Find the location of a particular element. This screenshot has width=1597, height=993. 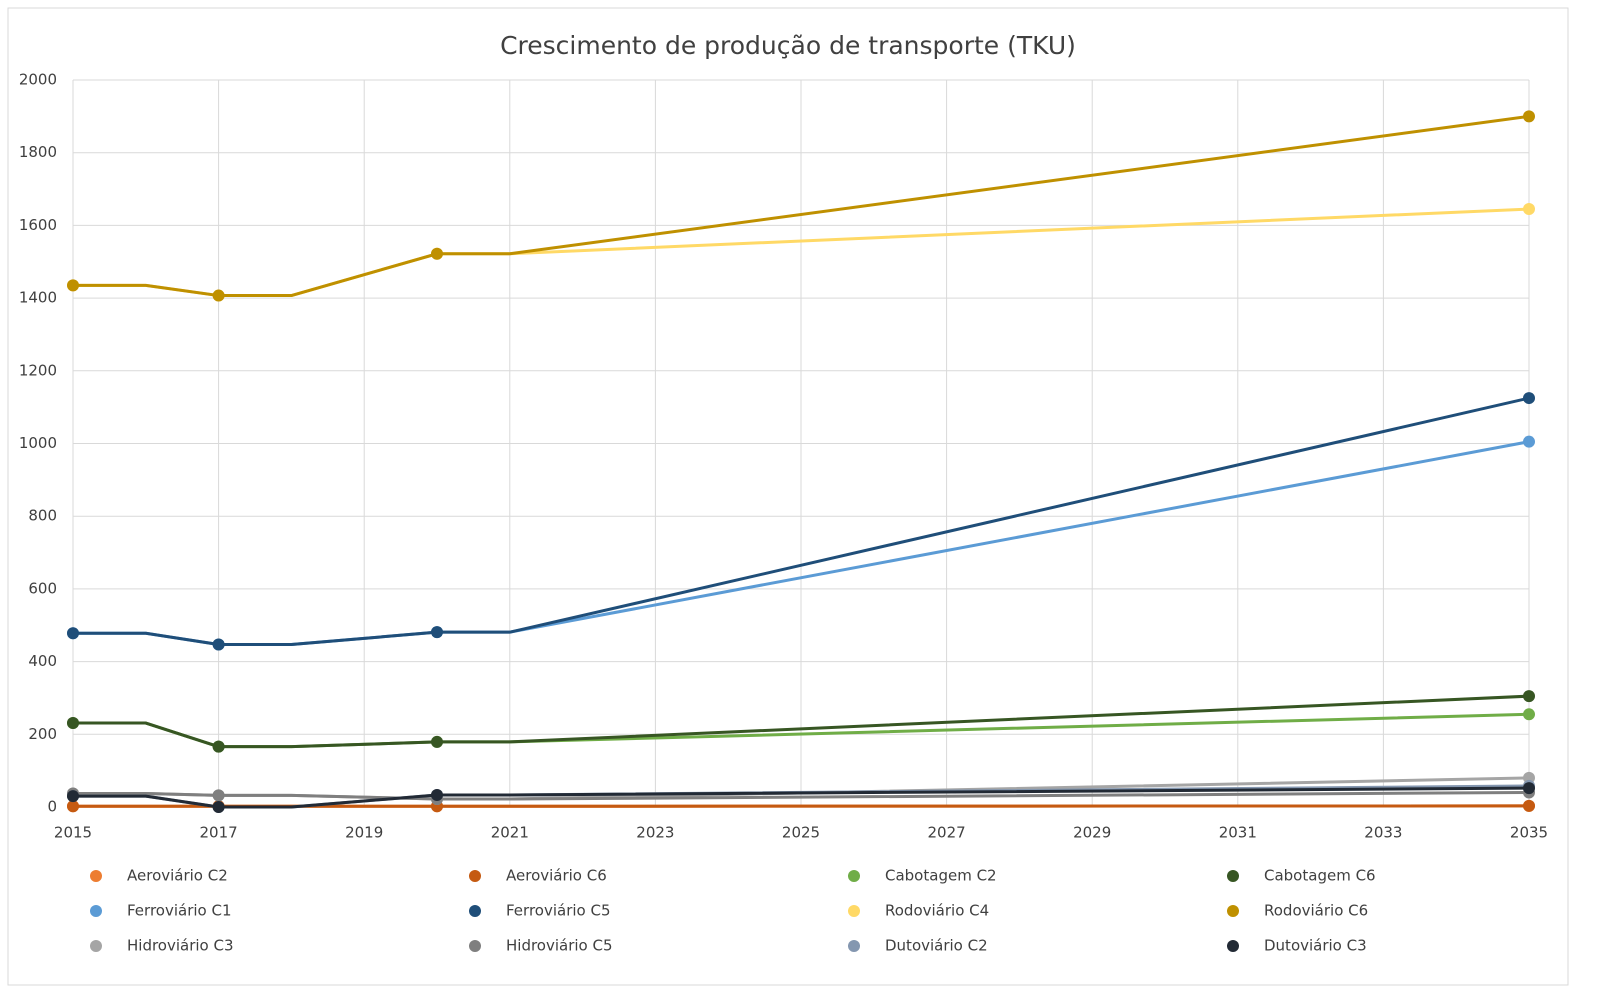

legend-label: Dutoviário C2 is located at coordinates (936, 946).